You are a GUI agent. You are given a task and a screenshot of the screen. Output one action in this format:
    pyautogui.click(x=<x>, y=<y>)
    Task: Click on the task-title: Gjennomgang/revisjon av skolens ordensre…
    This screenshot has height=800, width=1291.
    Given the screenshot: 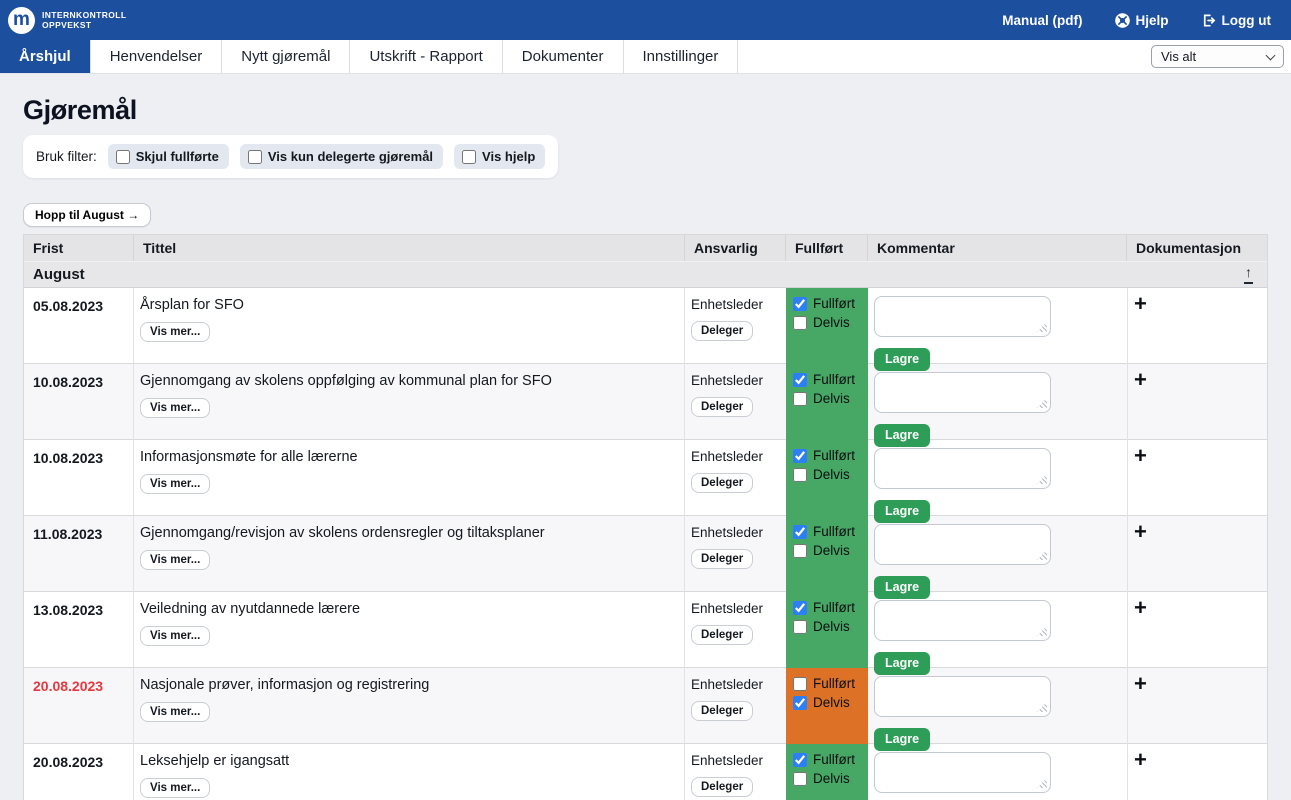 What is the action you would take?
    pyautogui.click(x=342, y=533)
    